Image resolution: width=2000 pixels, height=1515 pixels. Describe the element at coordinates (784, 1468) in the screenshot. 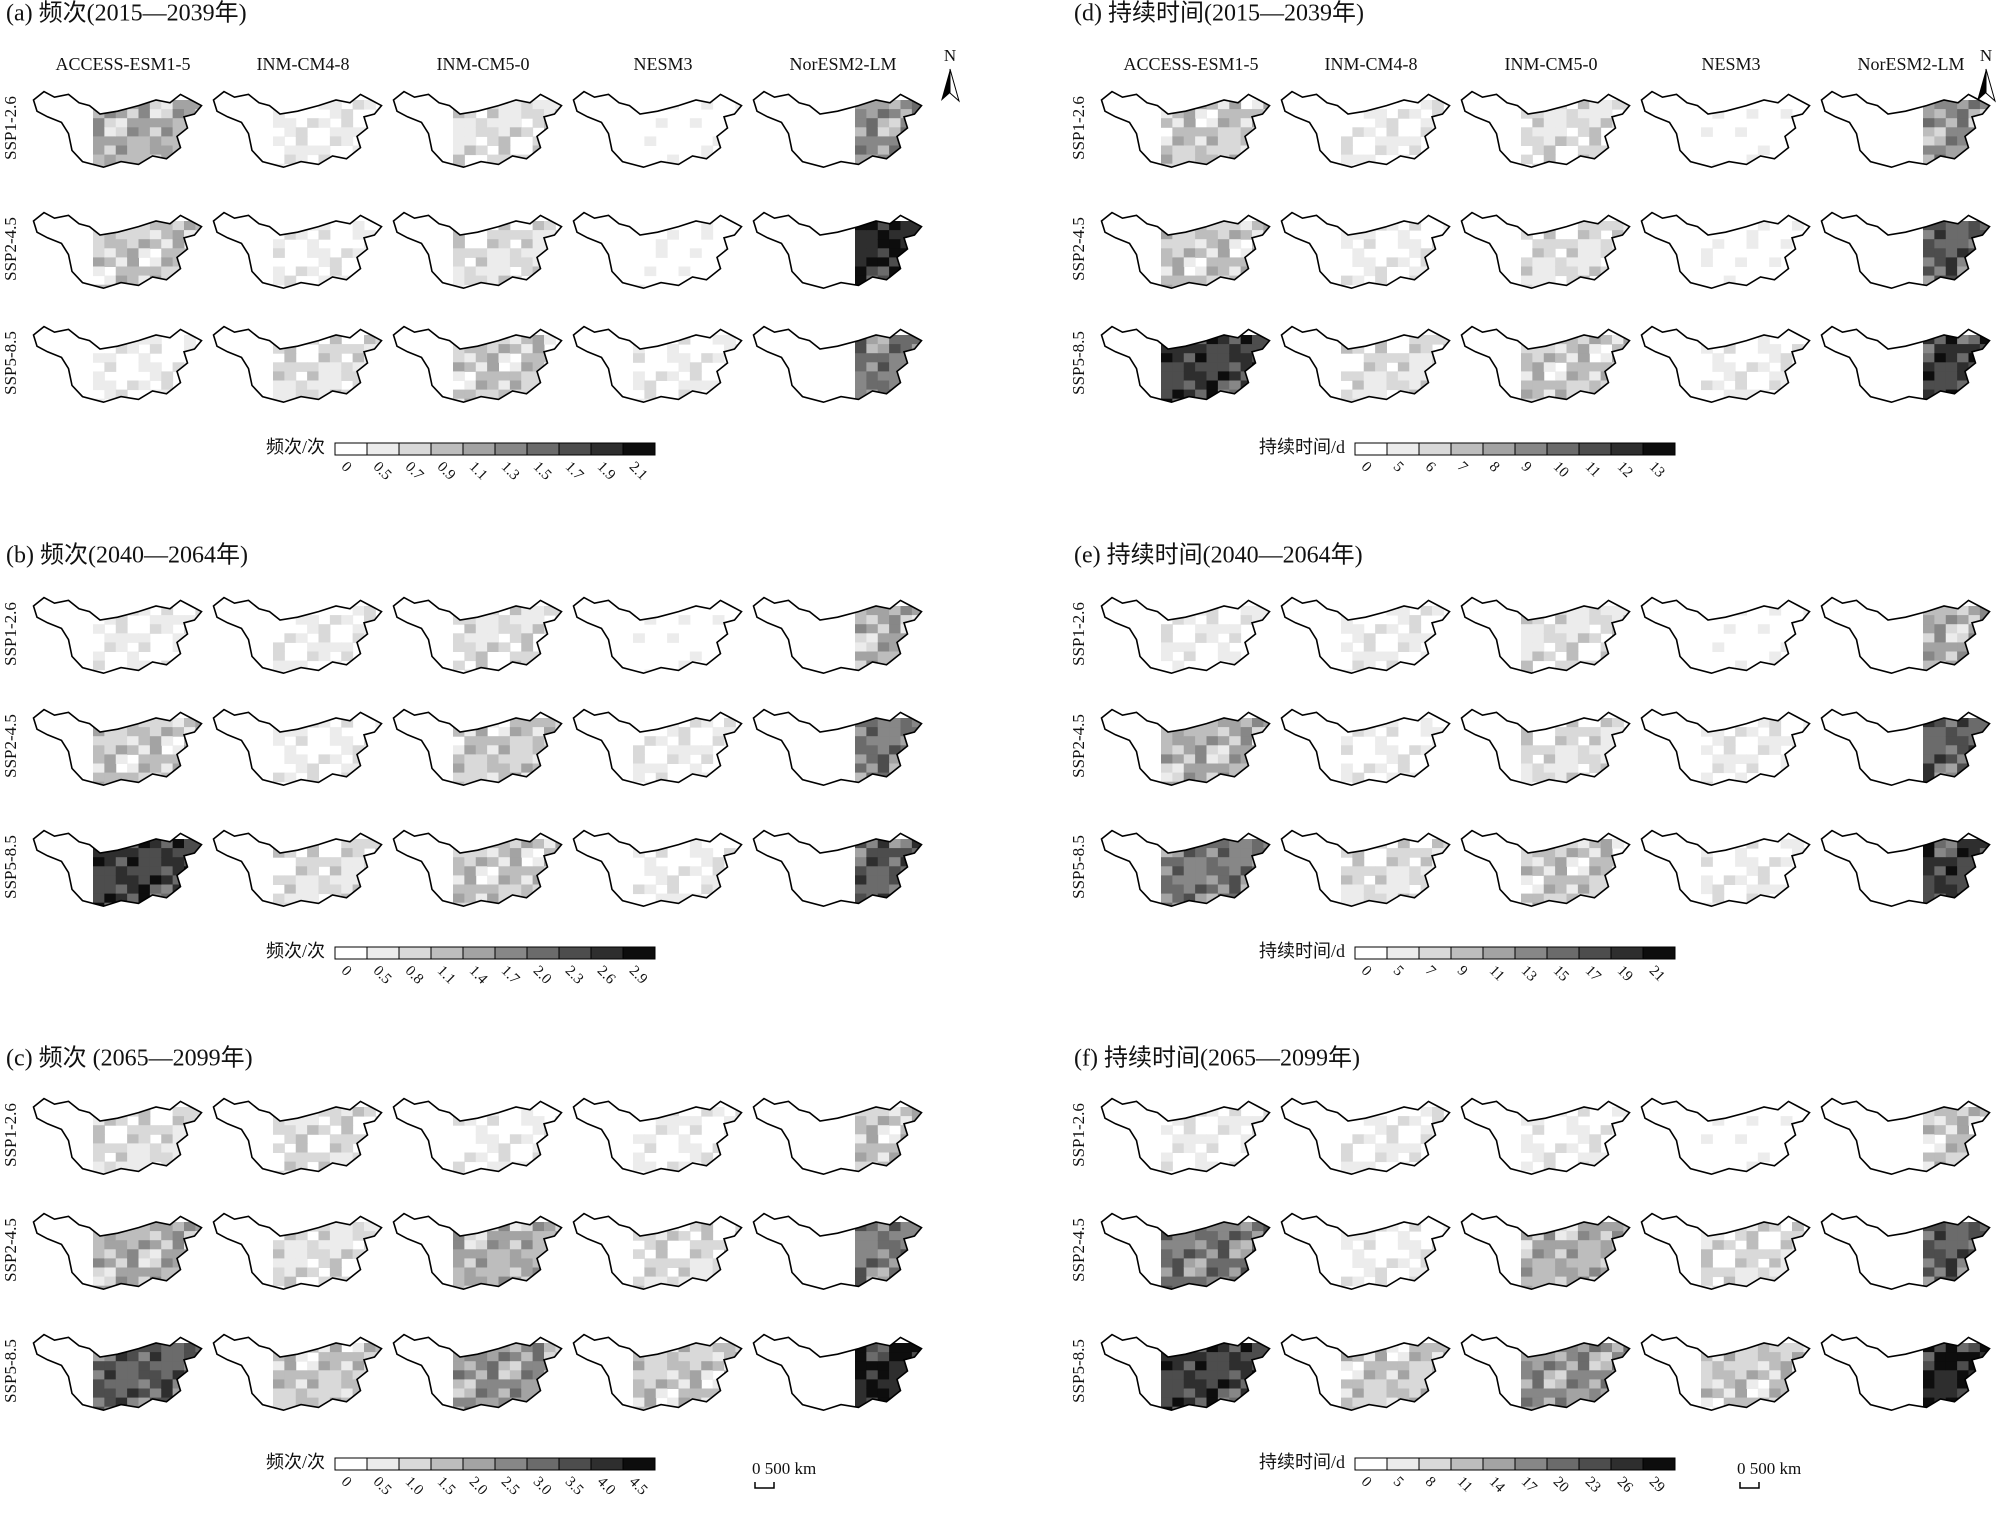

I see `scale-bar-label: 0 500 km` at that location.